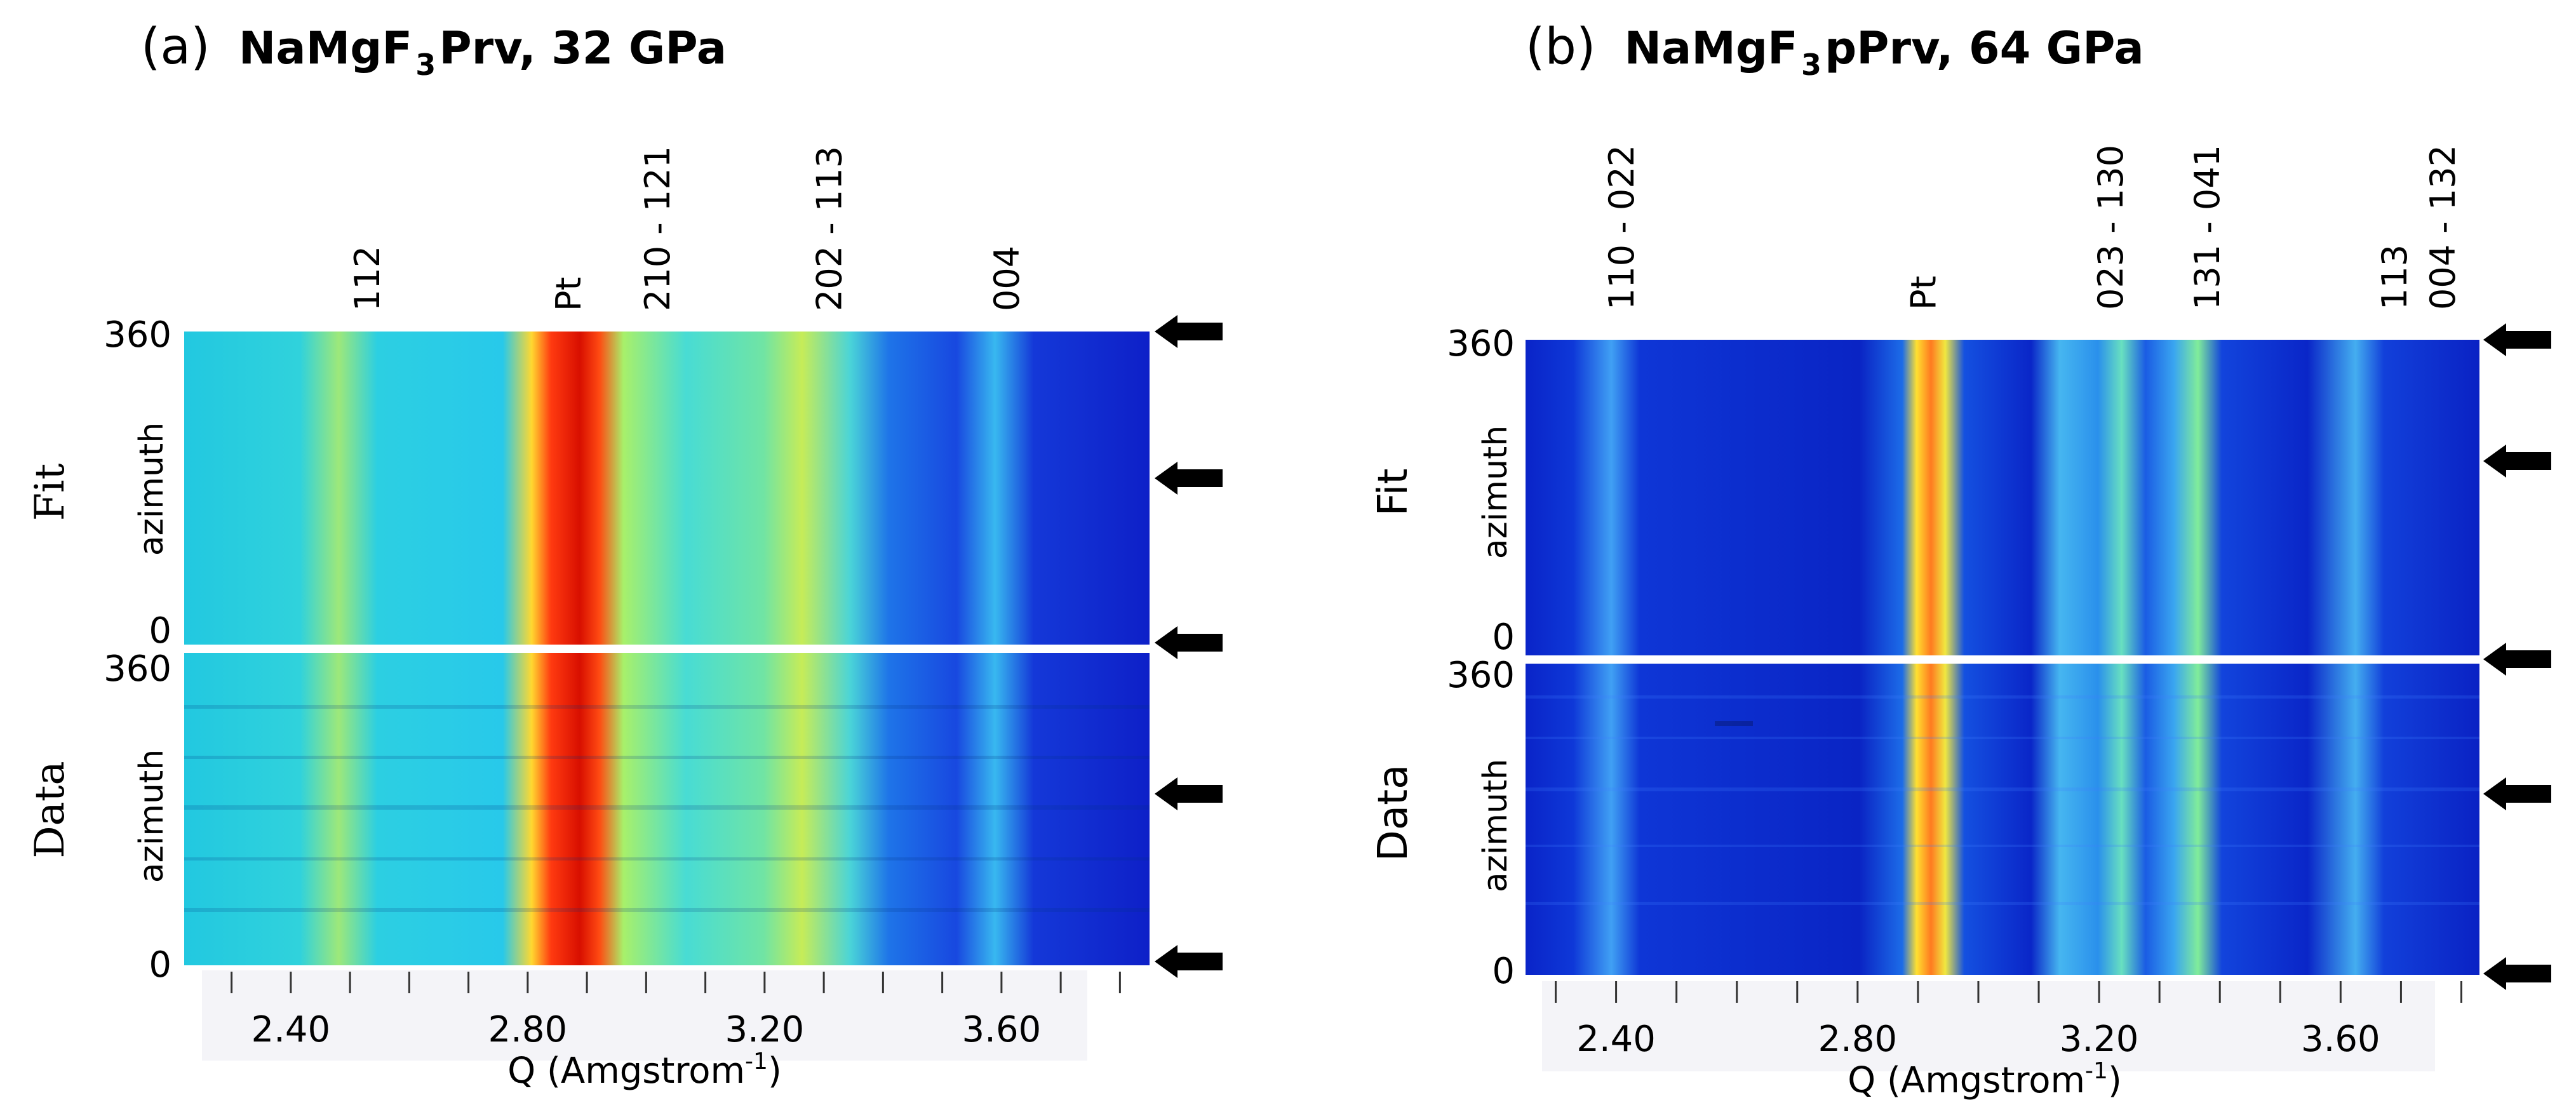  Describe the element at coordinates (1811, 65) in the screenshot. I see `panel-b-title-sub: 3` at that location.